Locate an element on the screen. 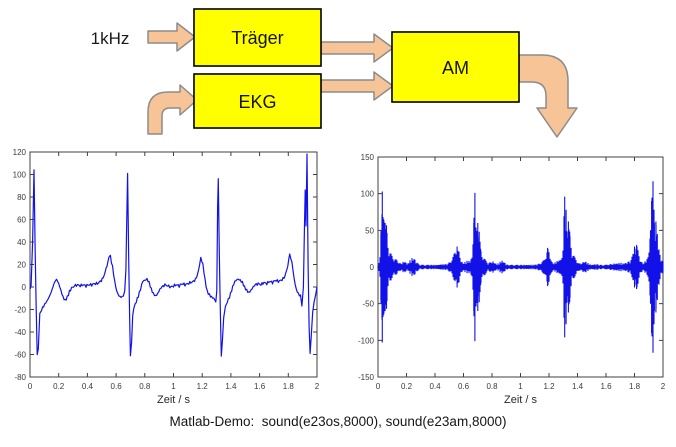 This screenshot has width=676, height=447. input-frequency-label: 1kHz is located at coordinates (110, 38).